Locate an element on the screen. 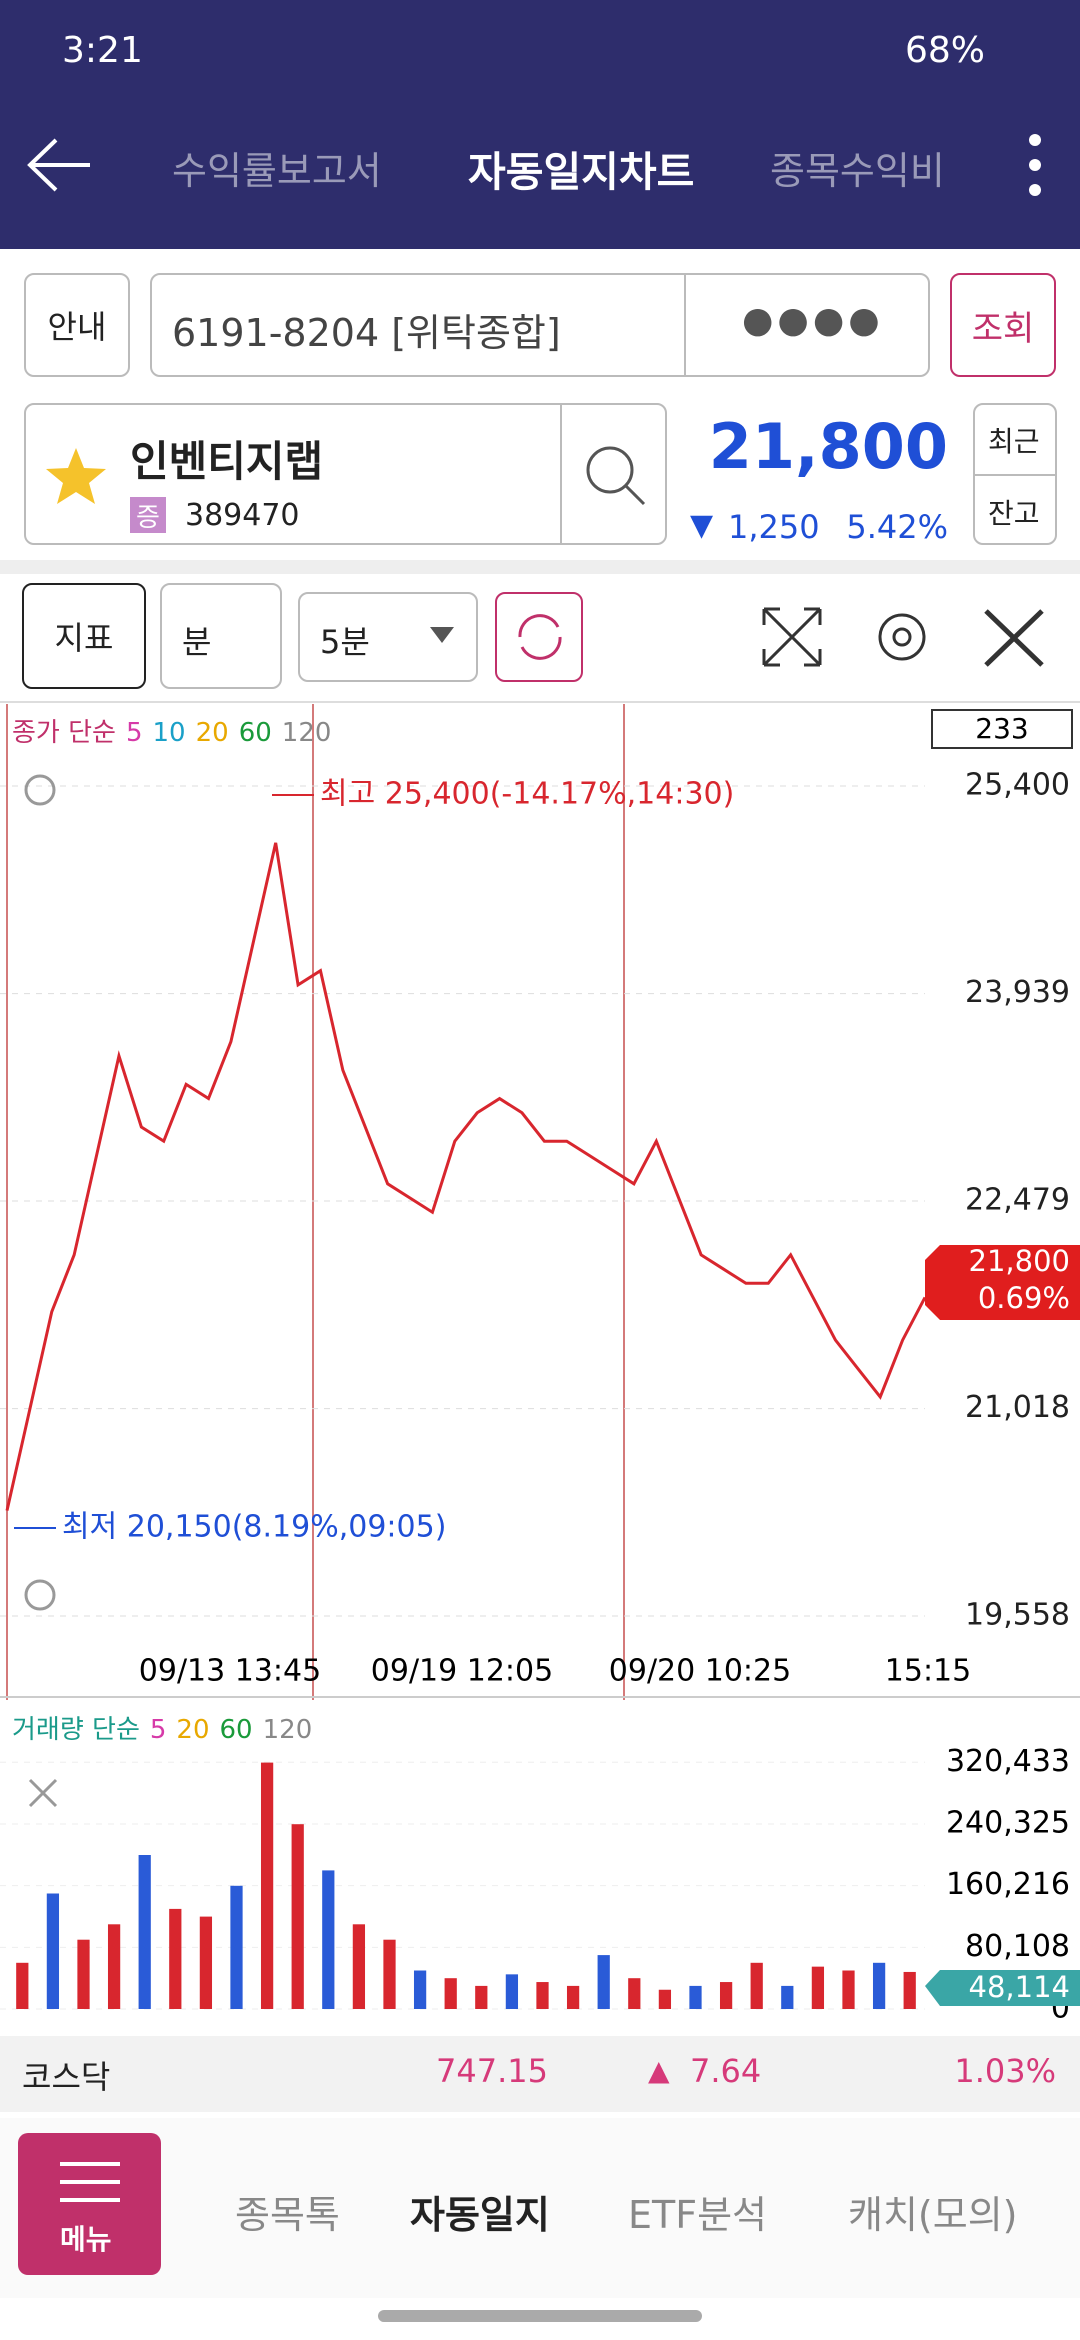  count-label: 233 is located at coordinates (1001, 728).